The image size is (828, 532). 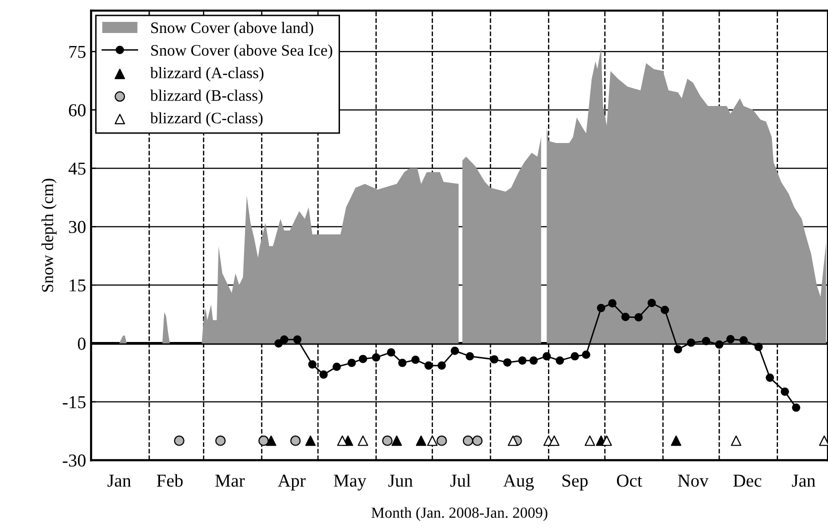 I want to click on legend-label: blizzard (C-class), so click(x=206, y=119).